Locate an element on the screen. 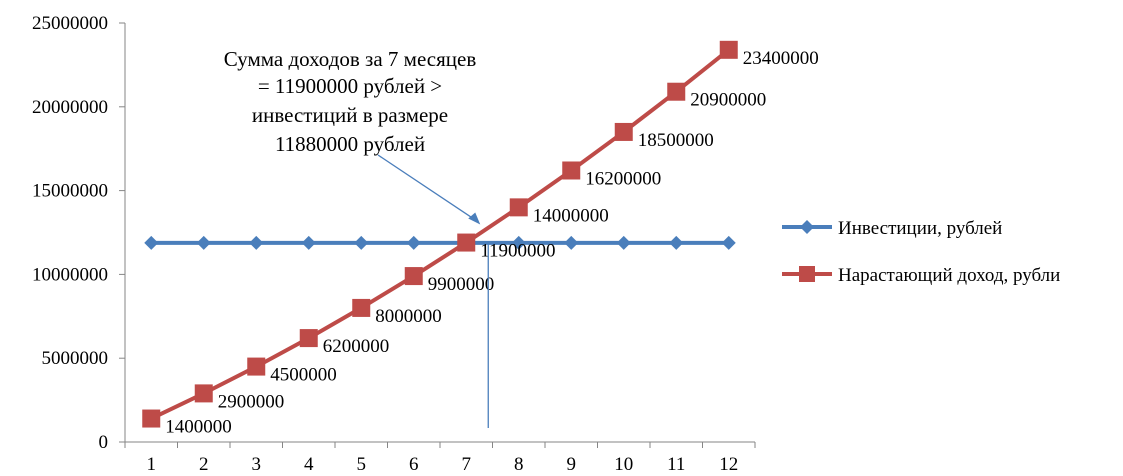 The height and width of the screenshot is (476, 1123). x-tick-label: 11 is located at coordinates (676, 464).